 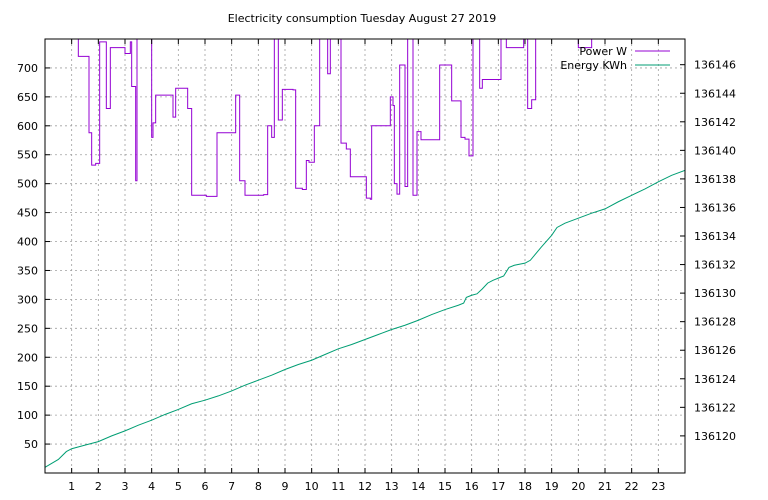 What do you see at coordinates (27, 415) in the screenshot?
I see `y-tick-label: 100` at bounding box center [27, 415].